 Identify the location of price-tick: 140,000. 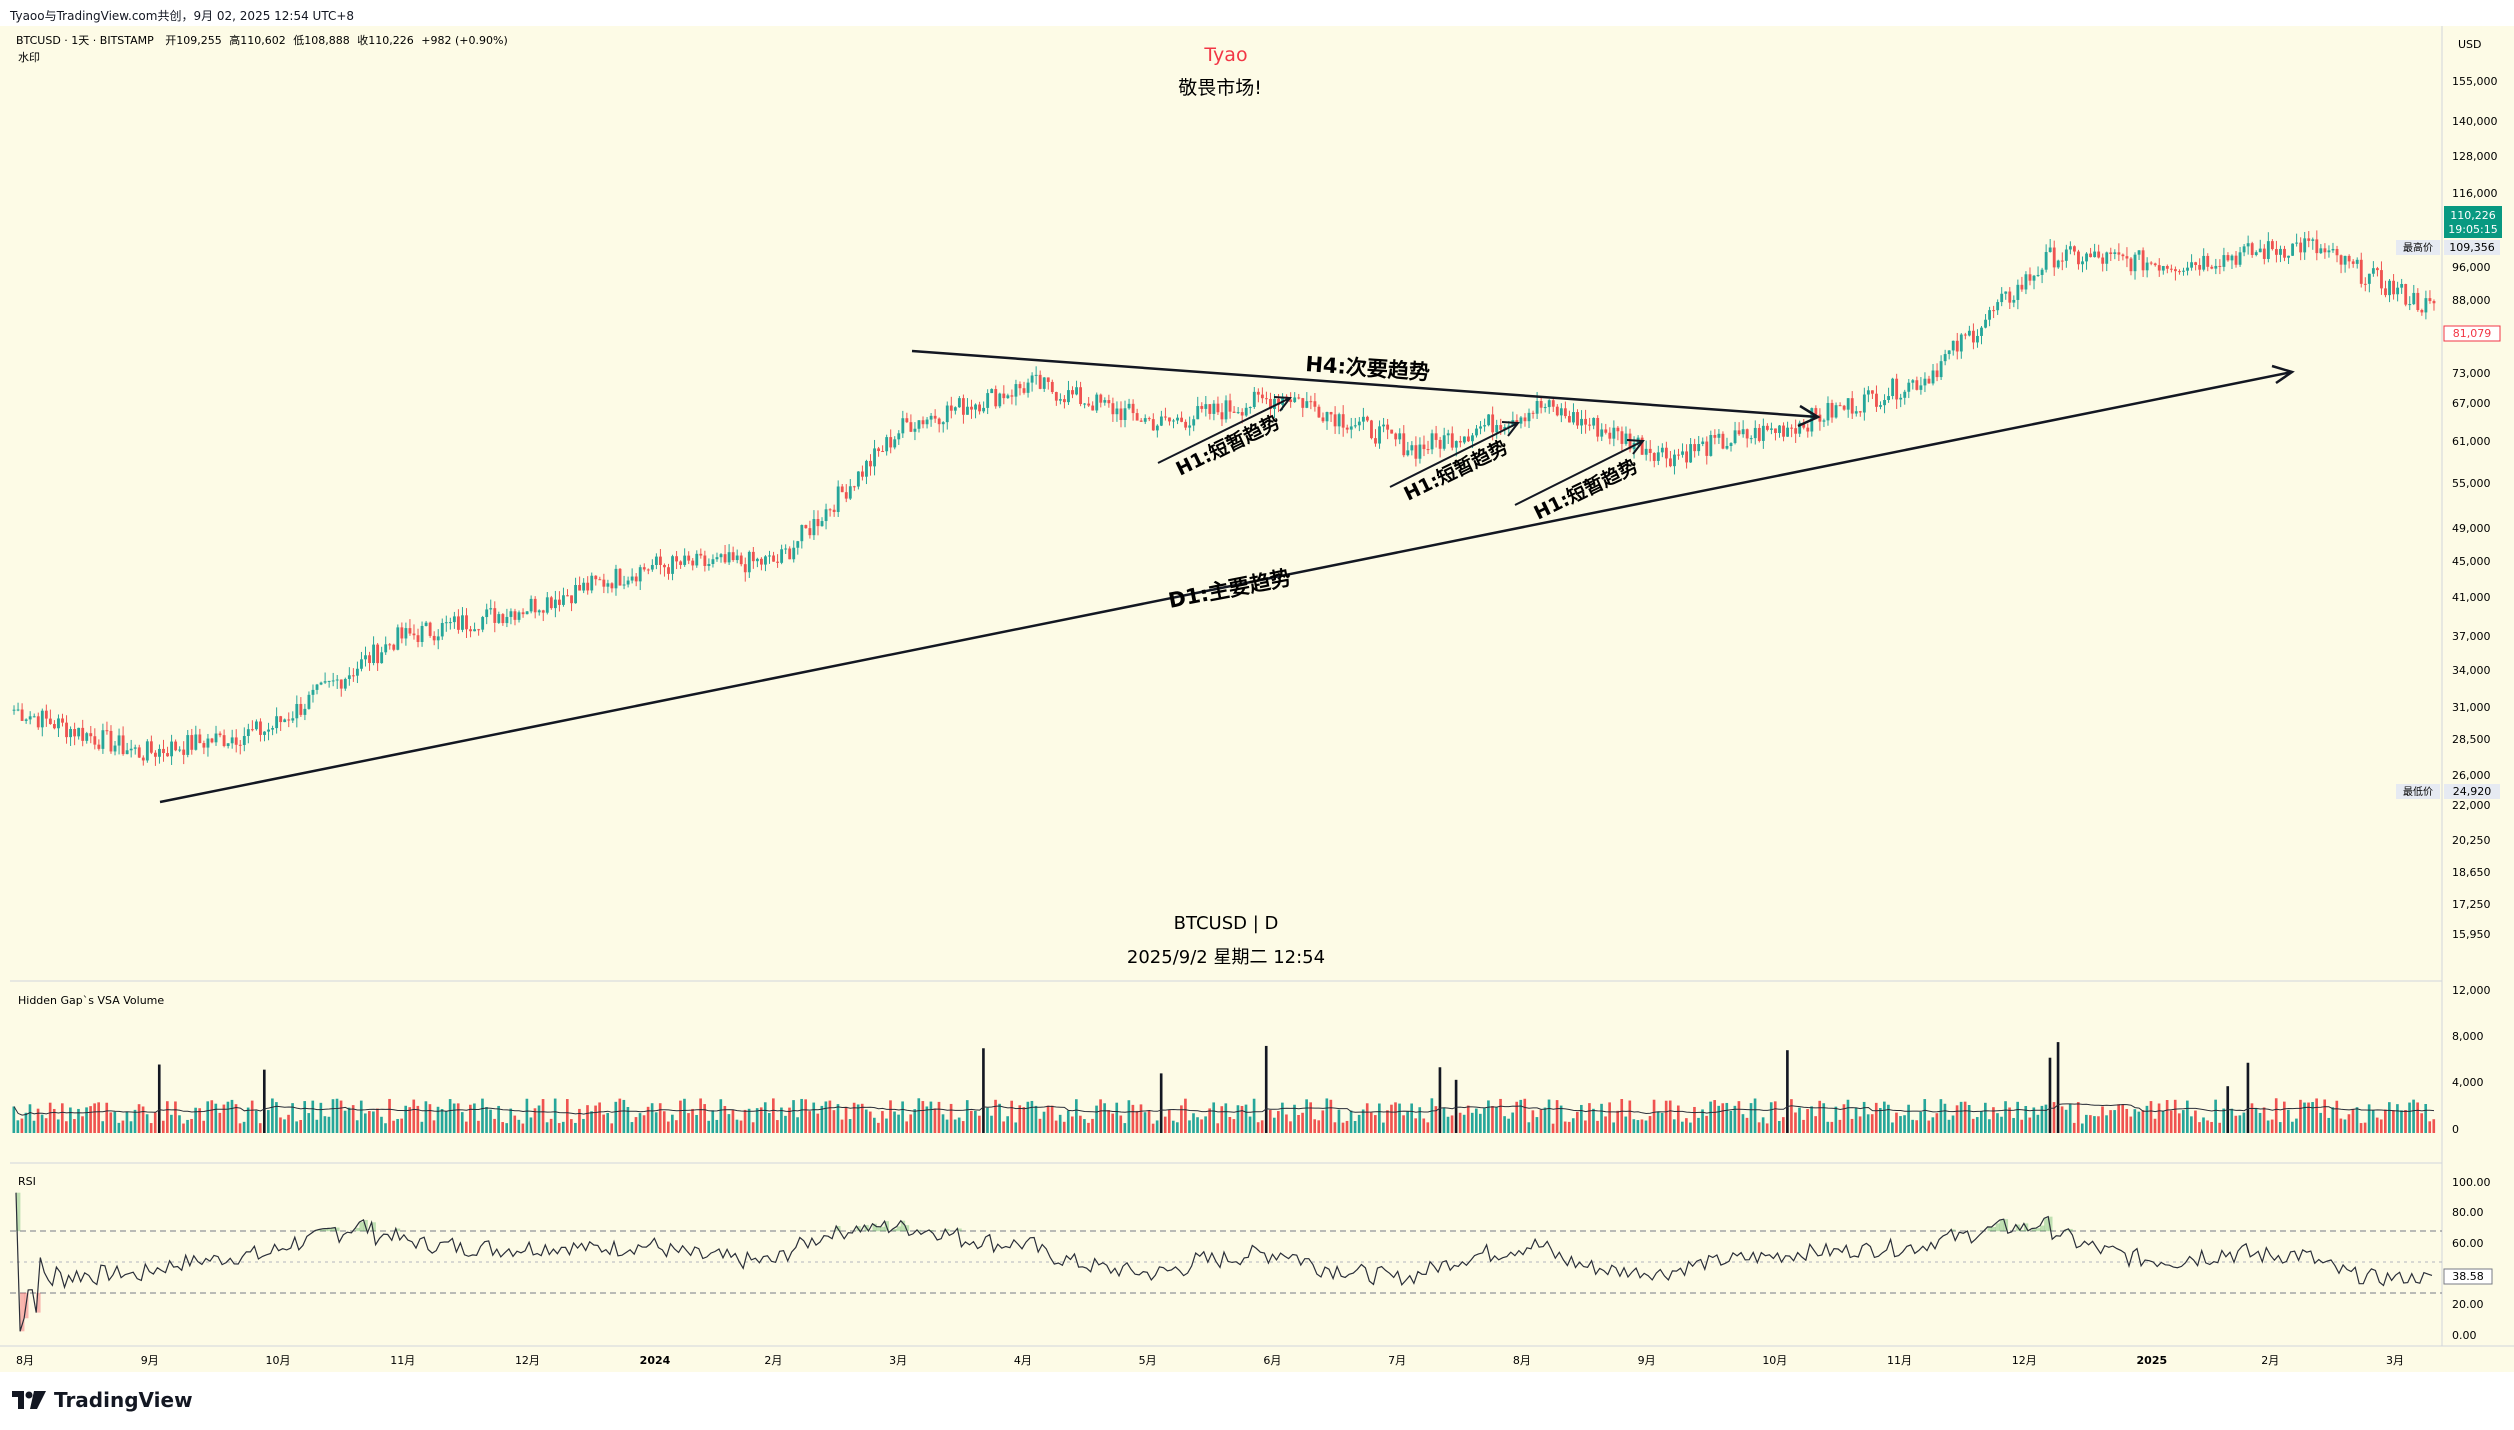
(2475, 121).